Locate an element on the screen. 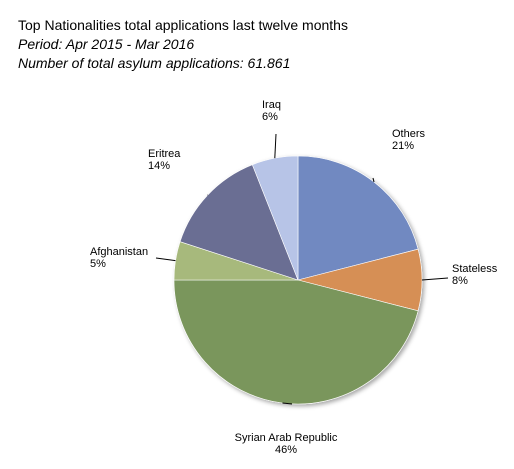 The width and height of the screenshot is (514, 469). slice-label: Iraq is located at coordinates (271, 105).